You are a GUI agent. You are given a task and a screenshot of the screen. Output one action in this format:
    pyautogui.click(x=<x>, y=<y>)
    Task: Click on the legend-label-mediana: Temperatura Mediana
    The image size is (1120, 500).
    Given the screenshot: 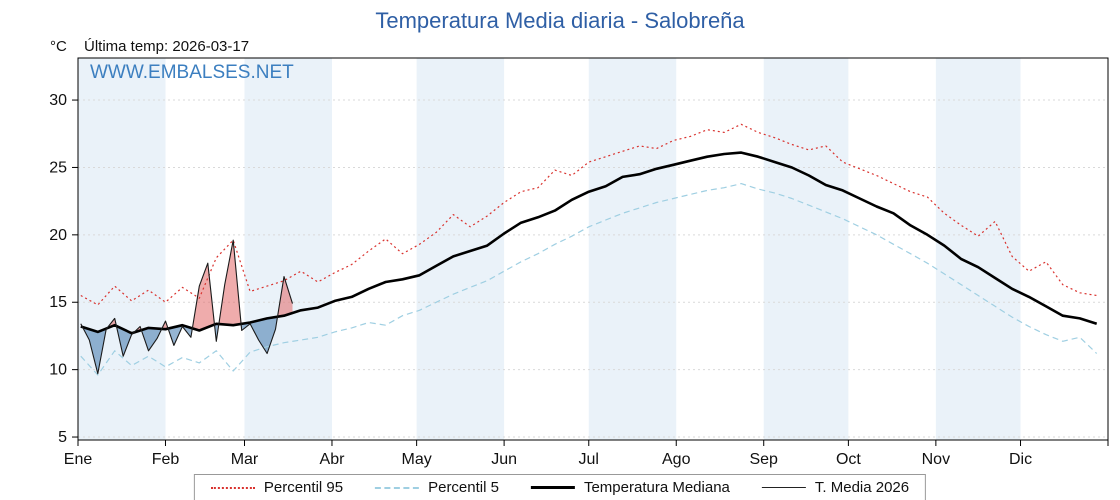 What is the action you would take?
    pyautogui.click(x=656, y=487)
    